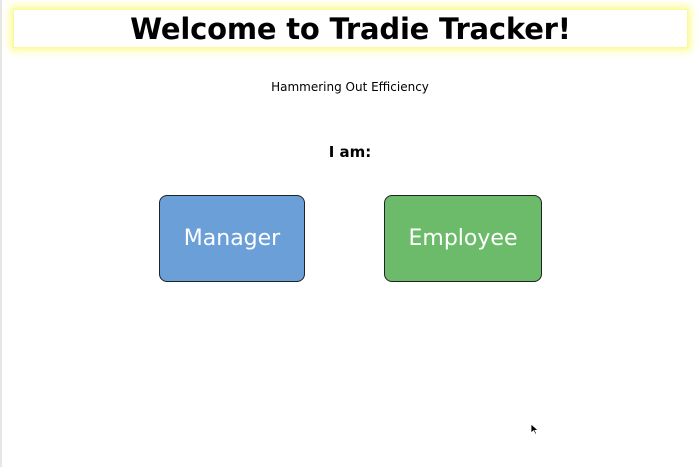  I want to click on page-title: Welcome to Tradie Tracker!, so click(350, 28).